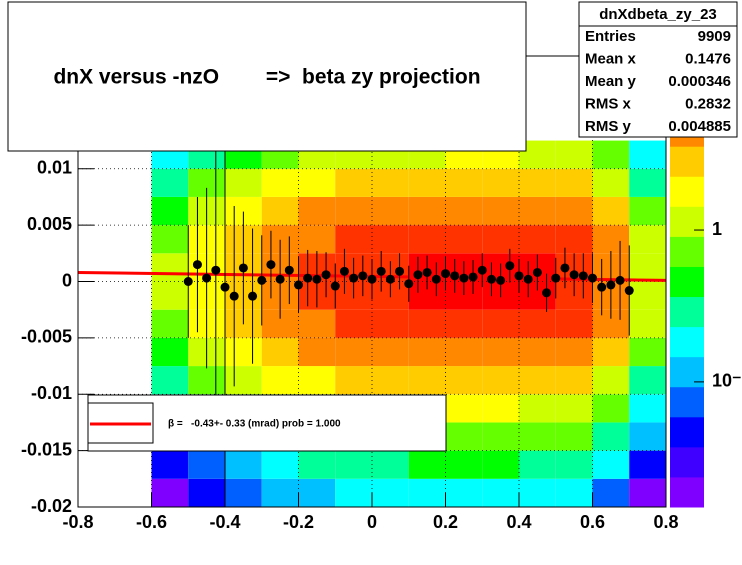  I want to click on y-tick-label: -0.005, so click(46, 337).